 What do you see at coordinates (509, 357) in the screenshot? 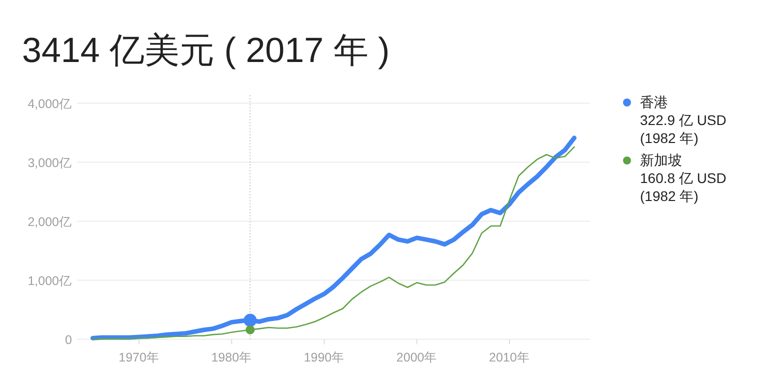
I see `x-tick-label: 2010年` at bounding box center [509, 357].